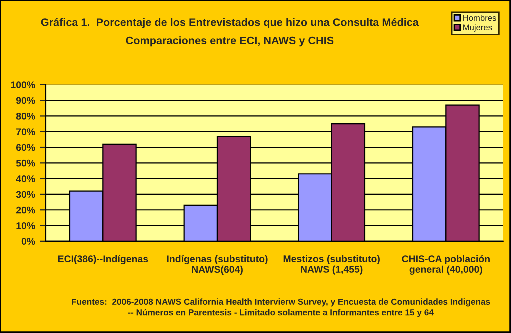 This screenshot has width=511, height=333. What do you see at coordinates (230, 41) in the screenshot?
I see `chart-subtitle: Comparaciones entre ECI, NAWS y CHIS` at bounding box center [230, 41].